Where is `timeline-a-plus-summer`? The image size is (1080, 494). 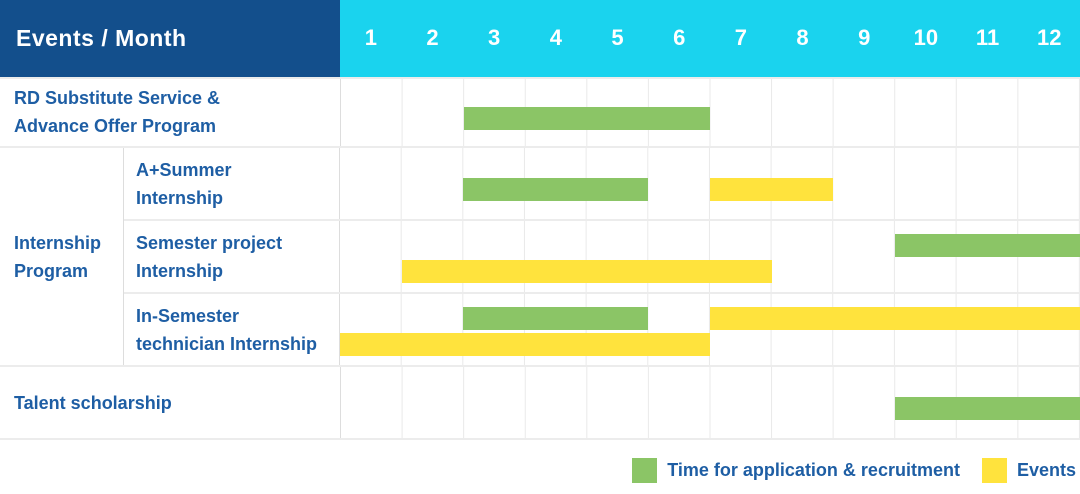 timeline-a-plus-summer is located at coordinates (709, 184).